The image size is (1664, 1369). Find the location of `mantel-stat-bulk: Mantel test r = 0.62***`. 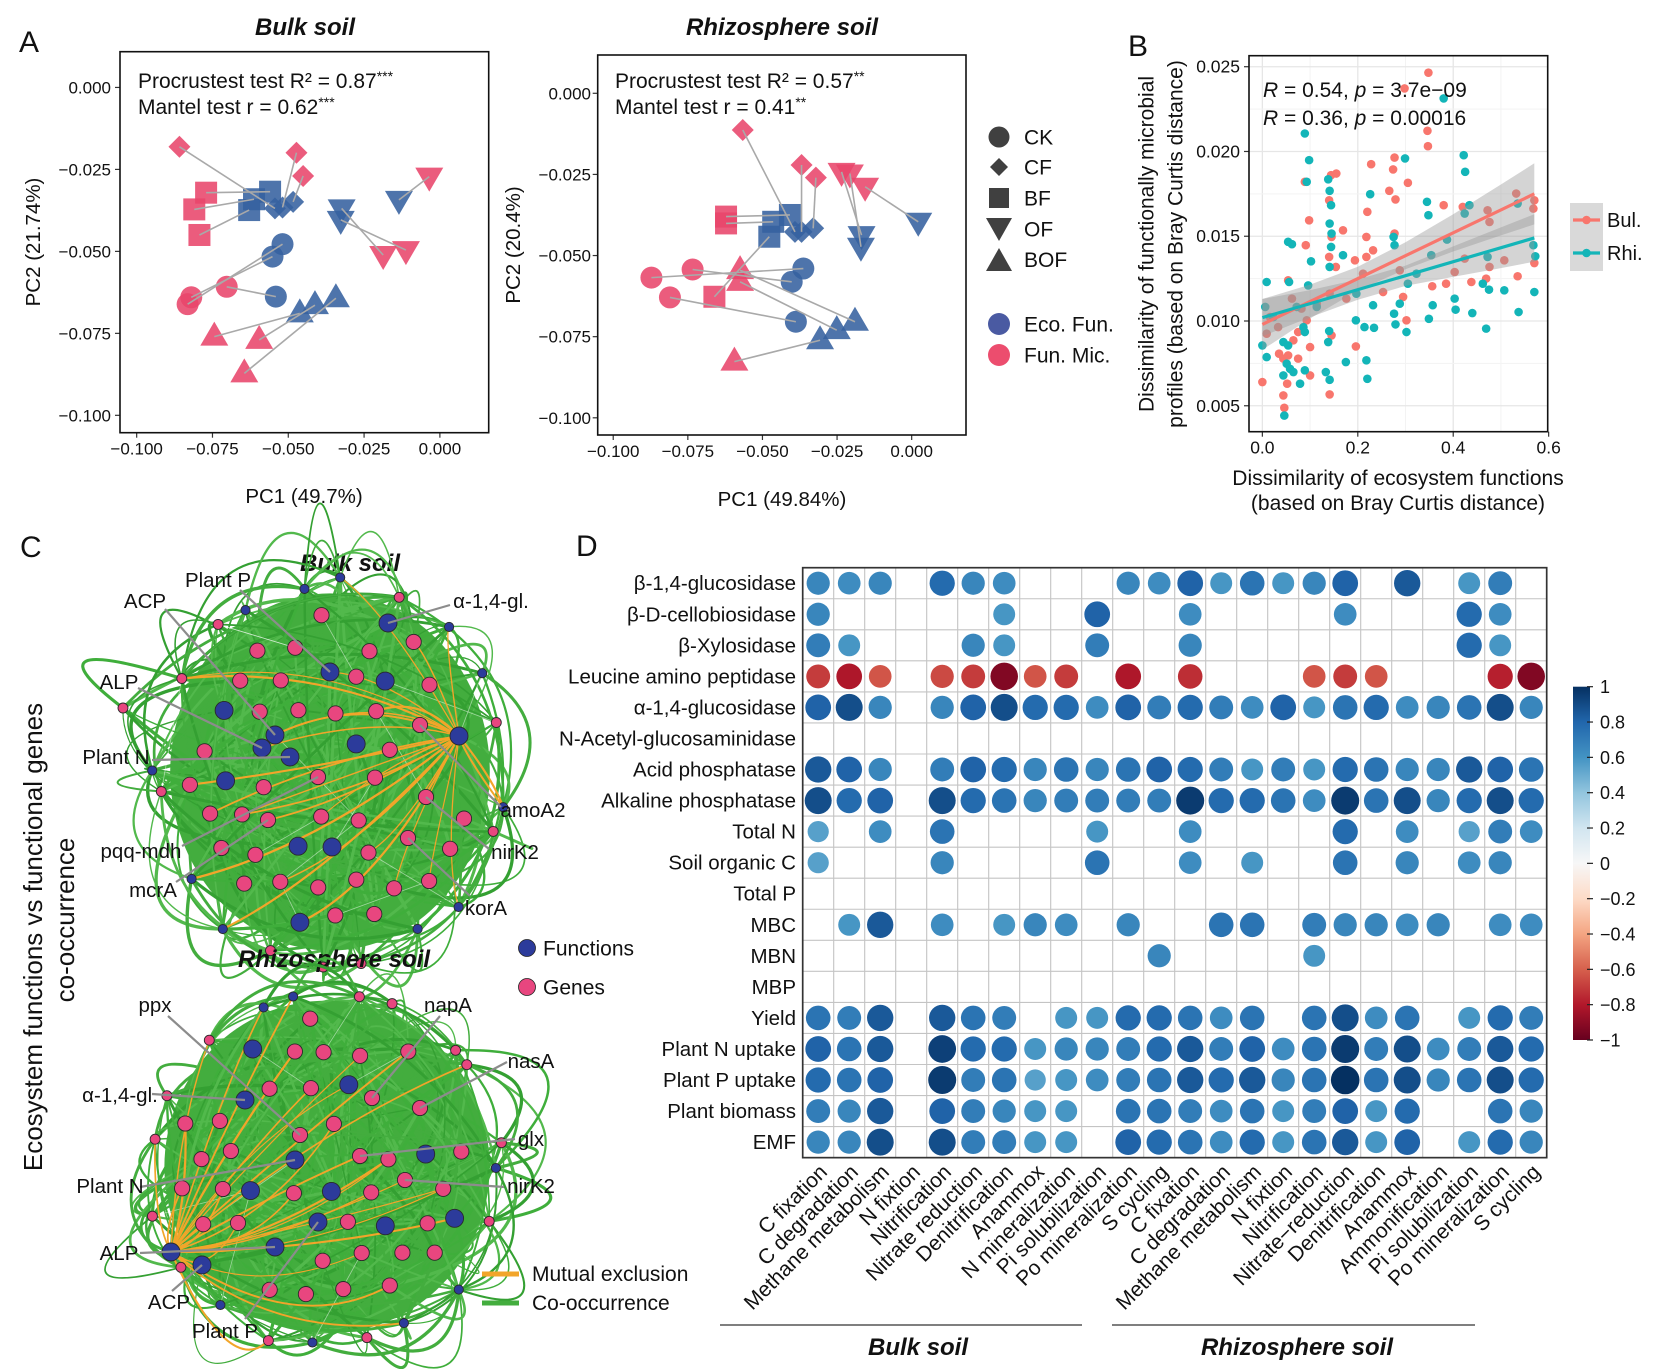

mantel-stat-bulk: Mantel test r = 0.62*** is located at coordinates (236, 106).